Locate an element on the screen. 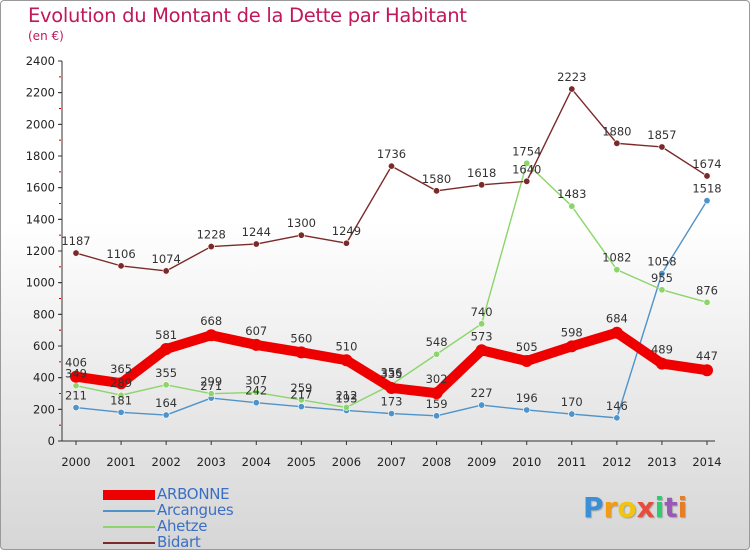  data-label: 259 is located at coordinates (301, 388).